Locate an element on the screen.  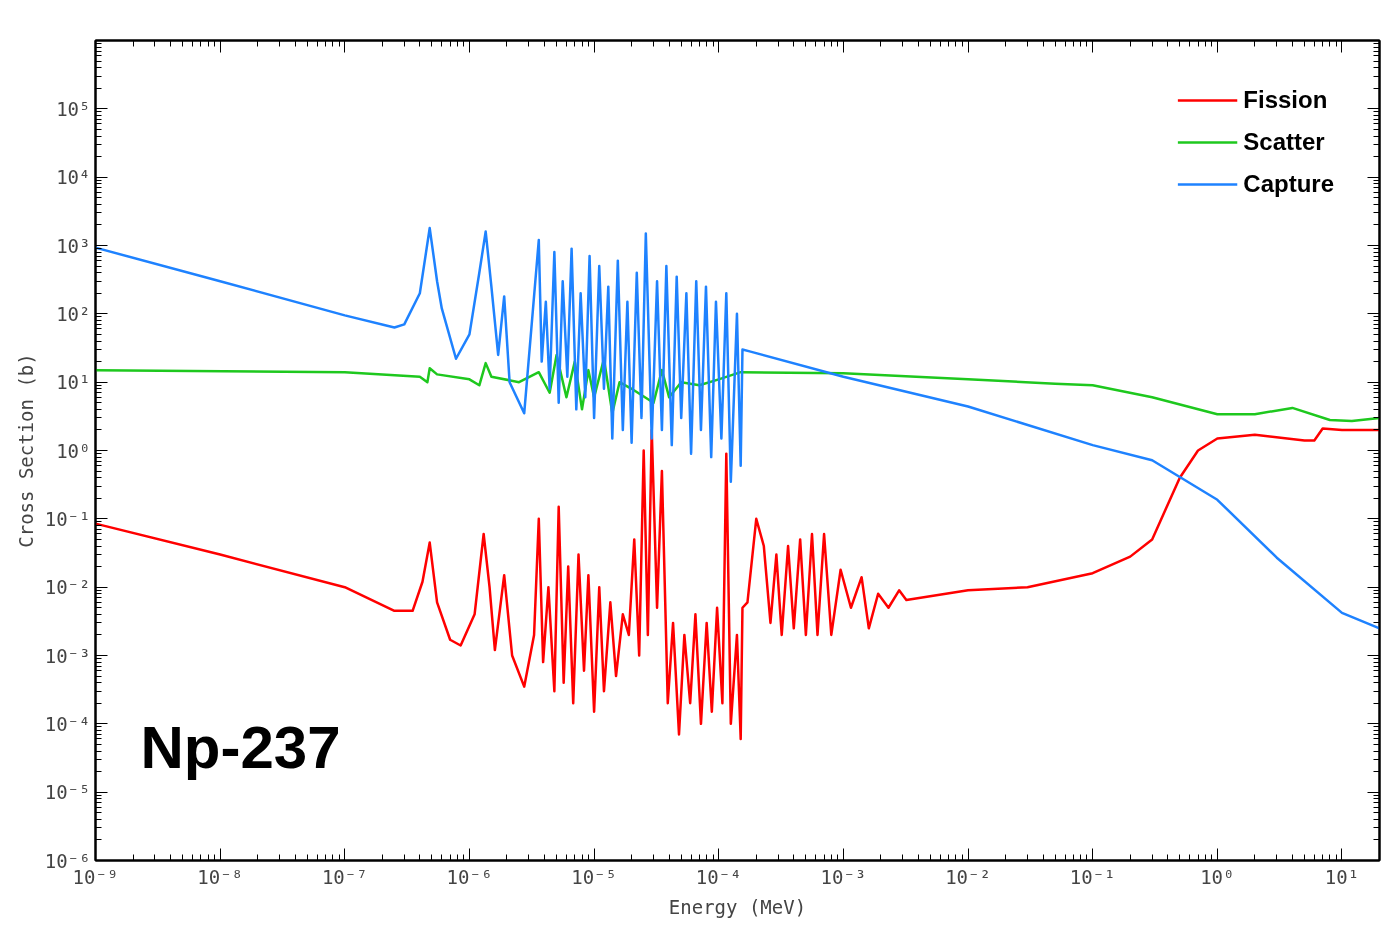
y-tick-label: 10⁴ is located at coordinates (73, 177).